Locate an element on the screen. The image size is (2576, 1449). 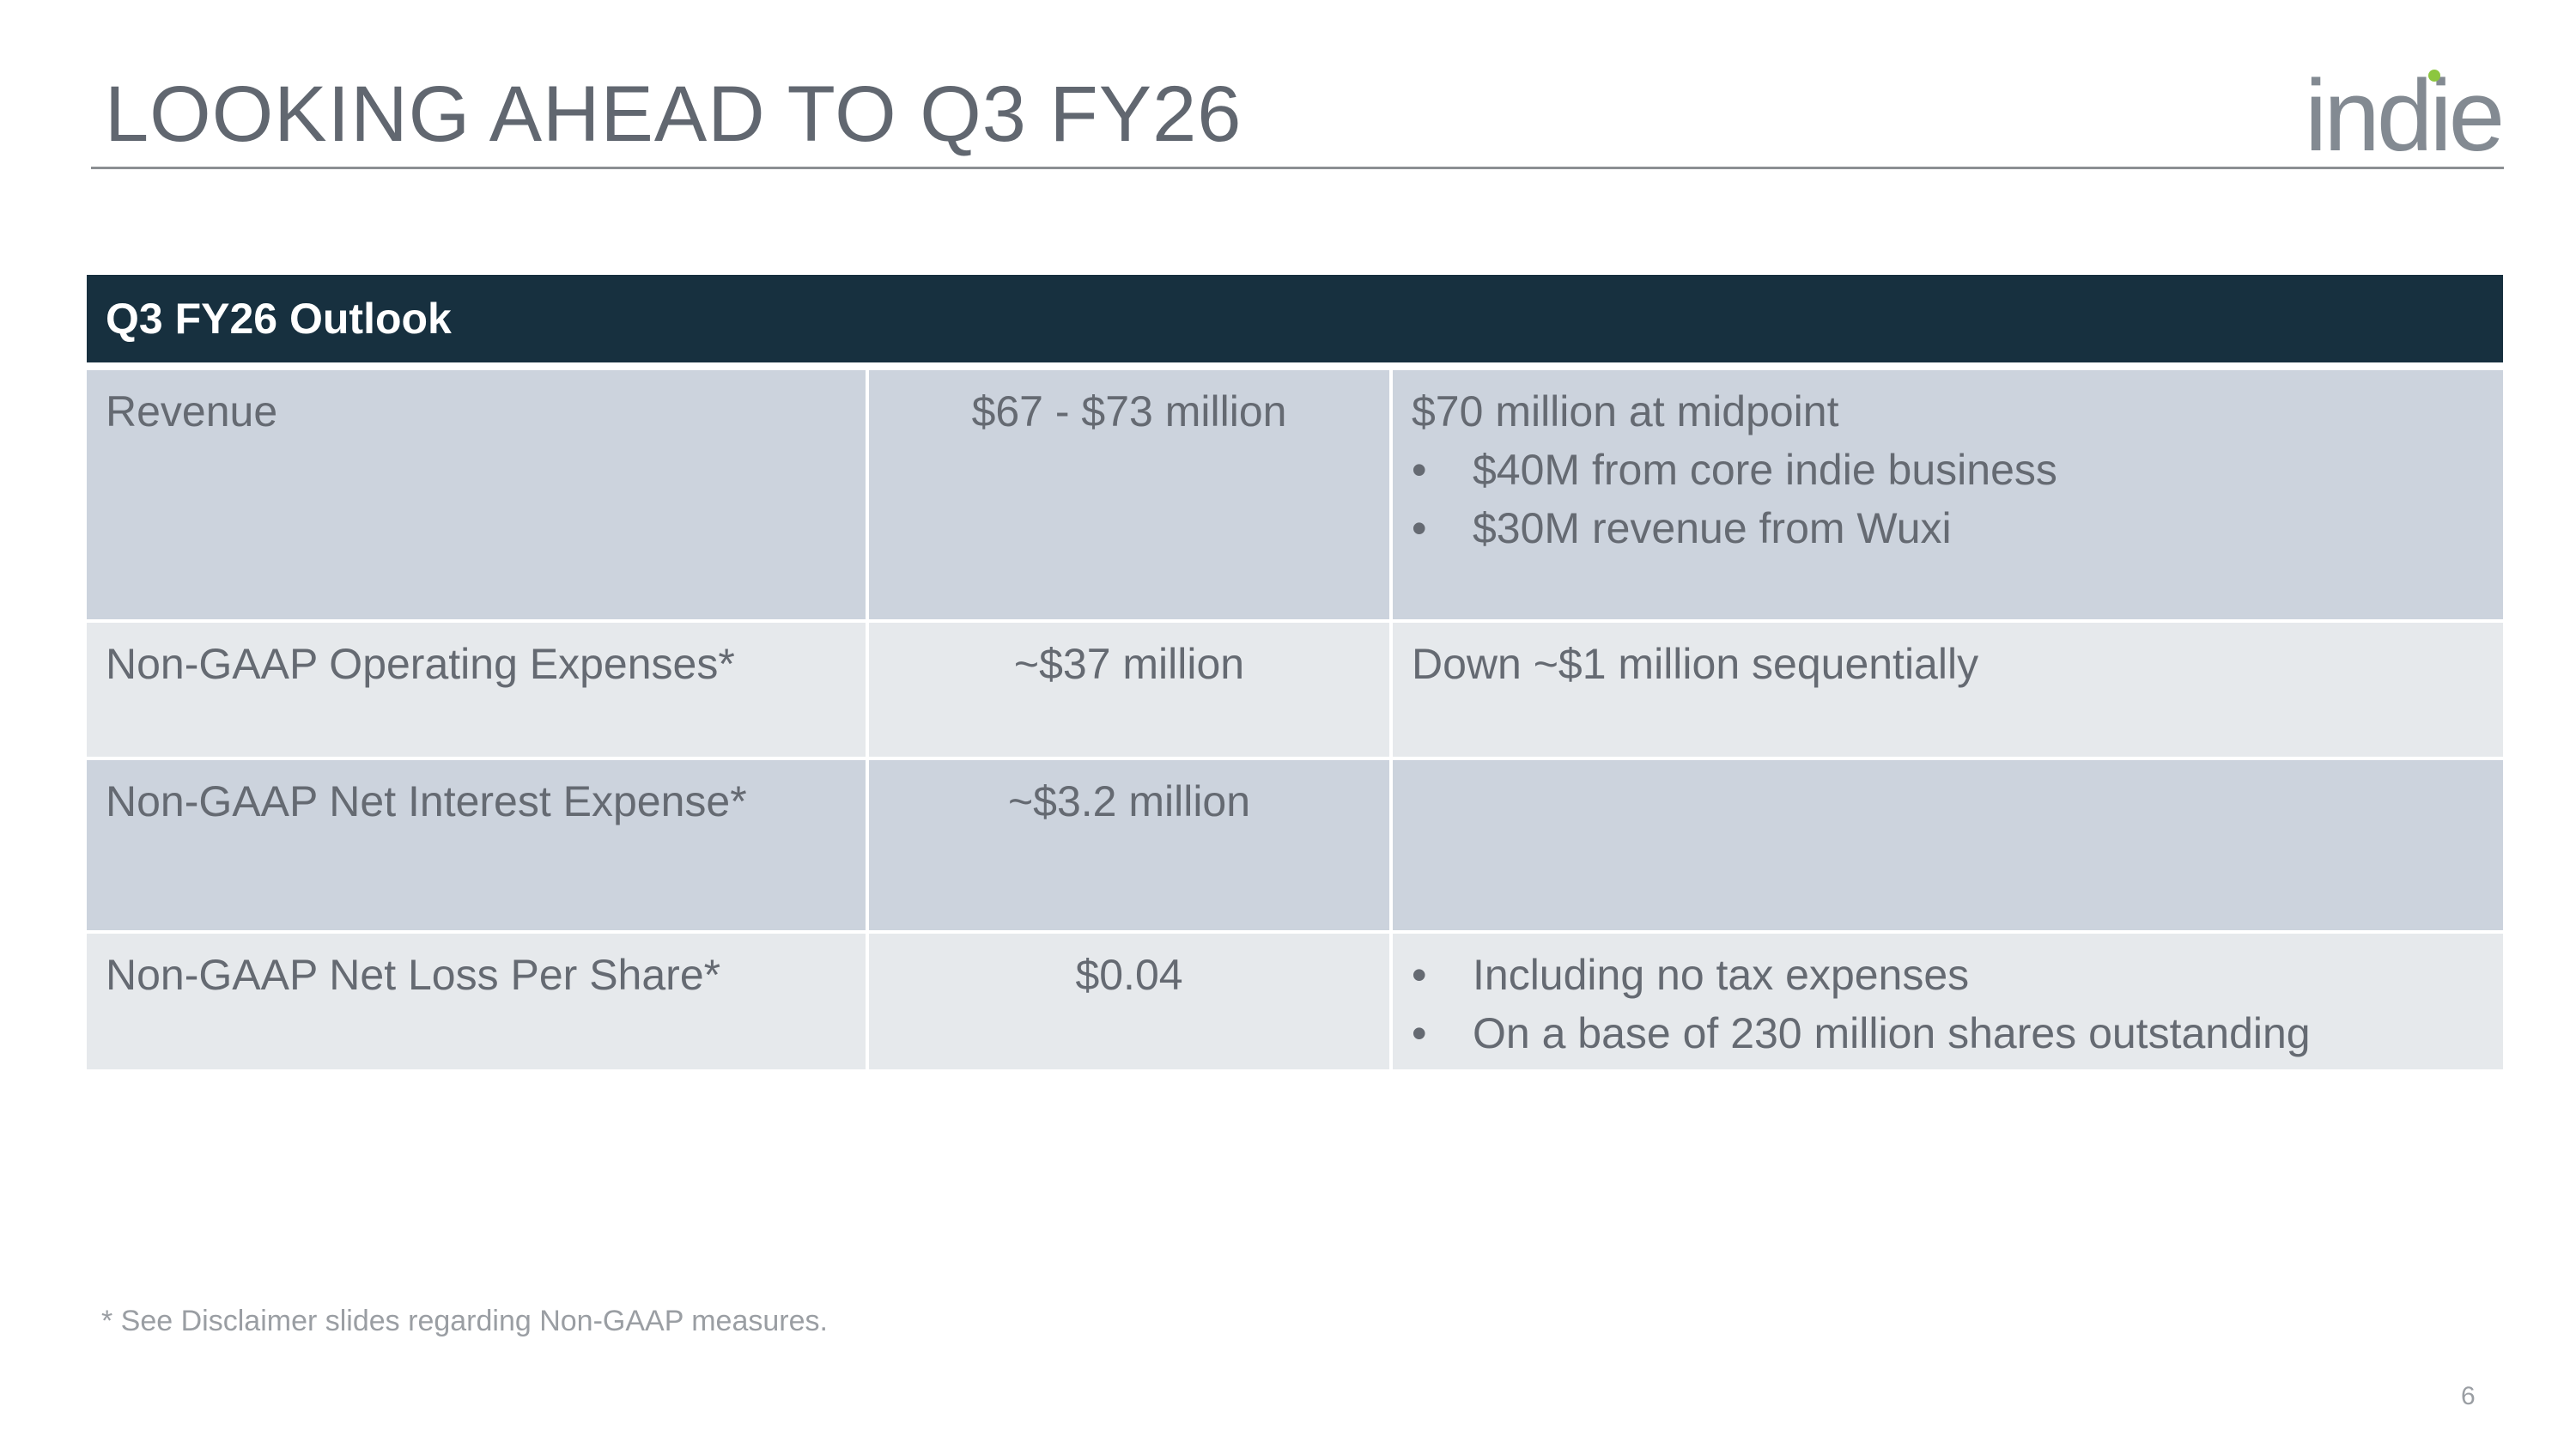
value-cell: $0.04 is located at coordinates (1127, 1001).